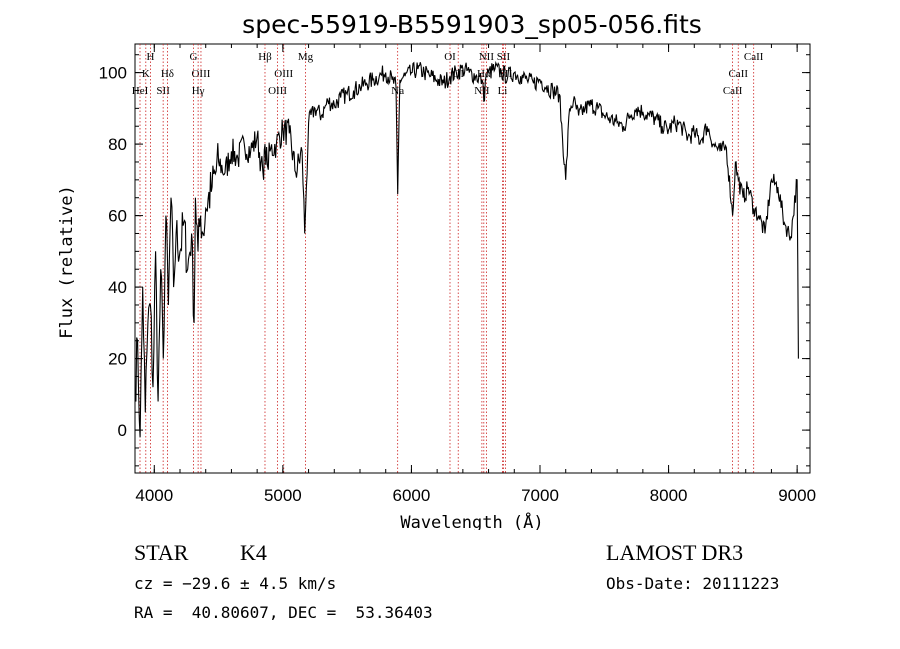 The image size is (900, 649). Describe the element at coordinates (306, 57) in the screenshot. I see `spectral-line-label: Mg` at that location.